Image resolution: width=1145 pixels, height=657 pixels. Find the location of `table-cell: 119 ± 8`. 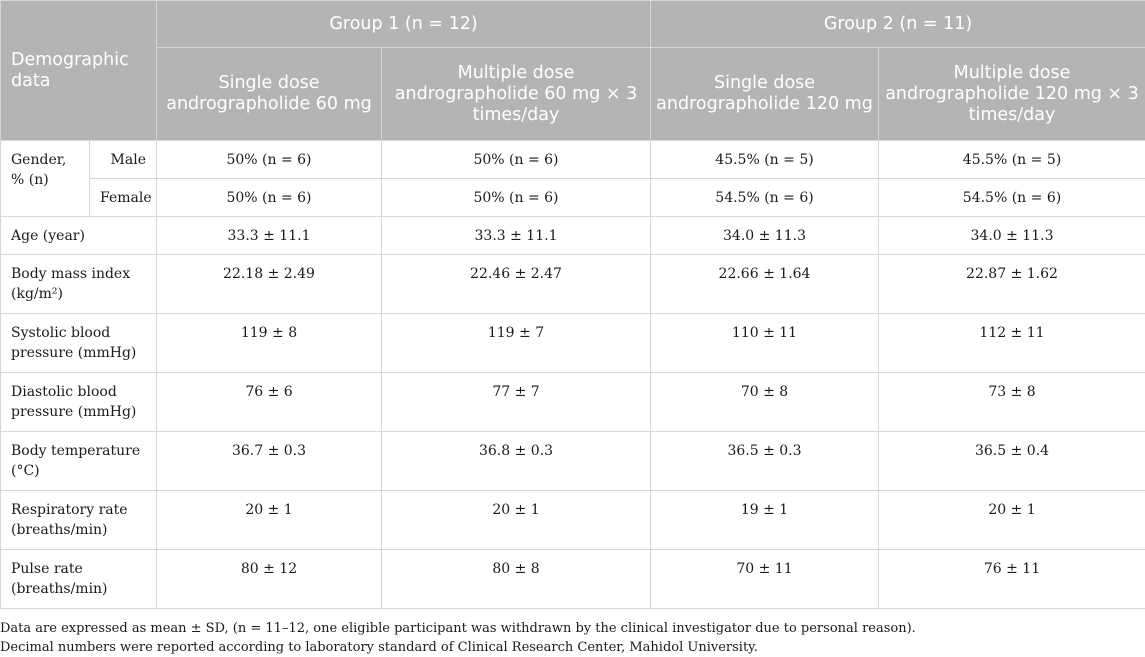

table-cell: 119 ± 8 is located at coordinates (269, 343).